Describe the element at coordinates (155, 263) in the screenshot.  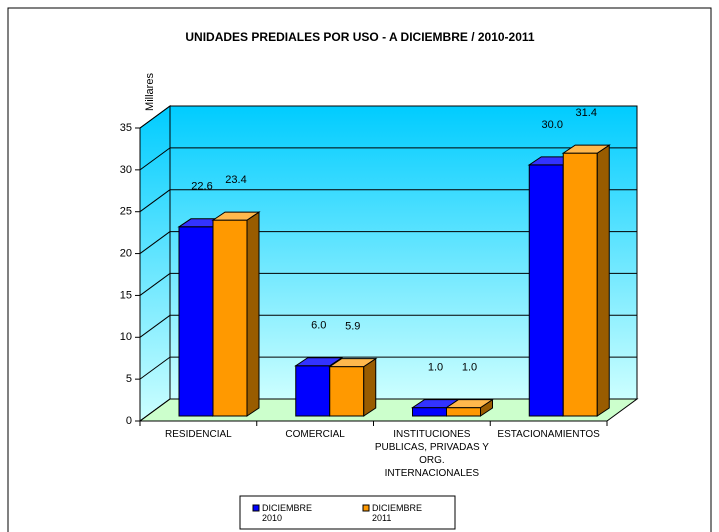
I see `side-wall` at that location.